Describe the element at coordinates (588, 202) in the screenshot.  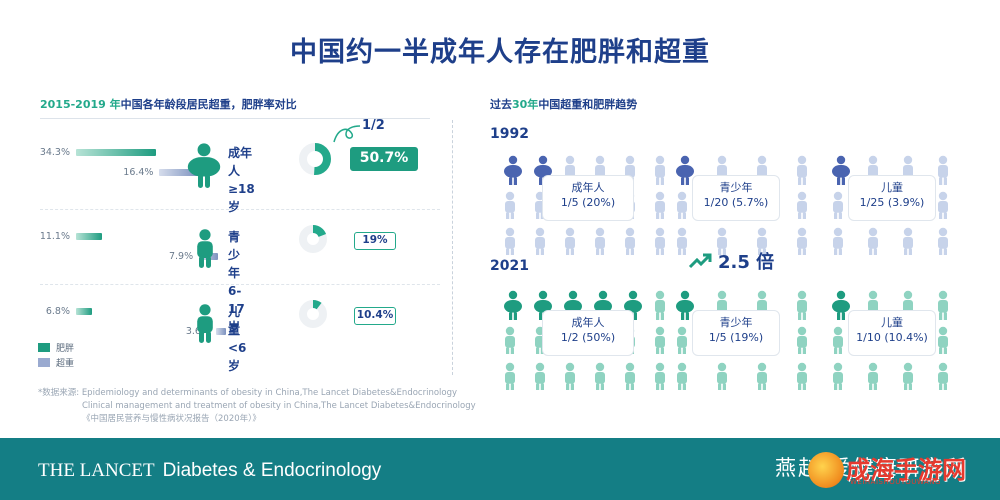
I see `trend-value: 1/5 (20%)` at that location.